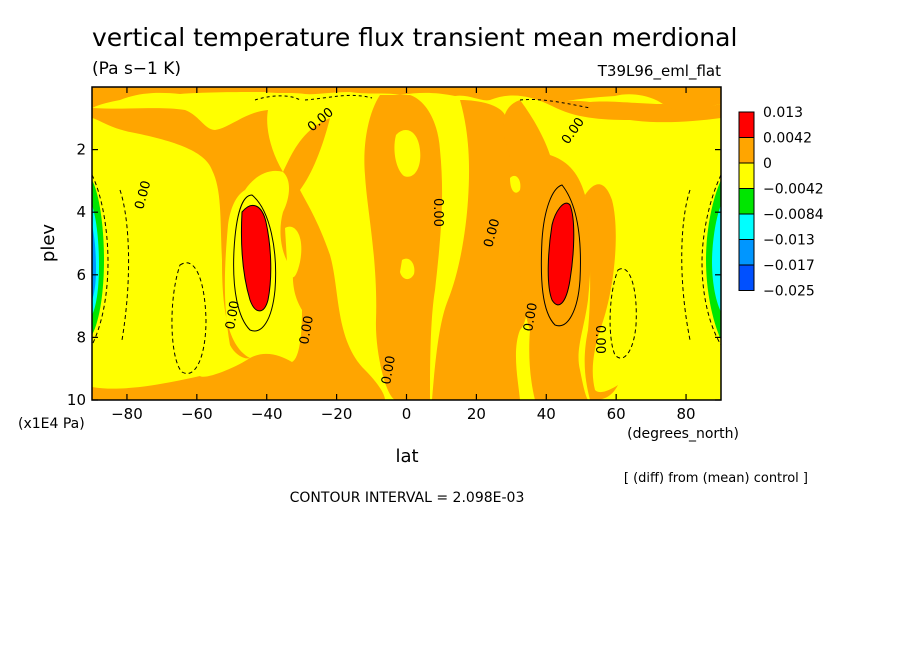 This screenshot has height=654, width=904. I want to click on y-tick-label: 4, so click(81, 212).